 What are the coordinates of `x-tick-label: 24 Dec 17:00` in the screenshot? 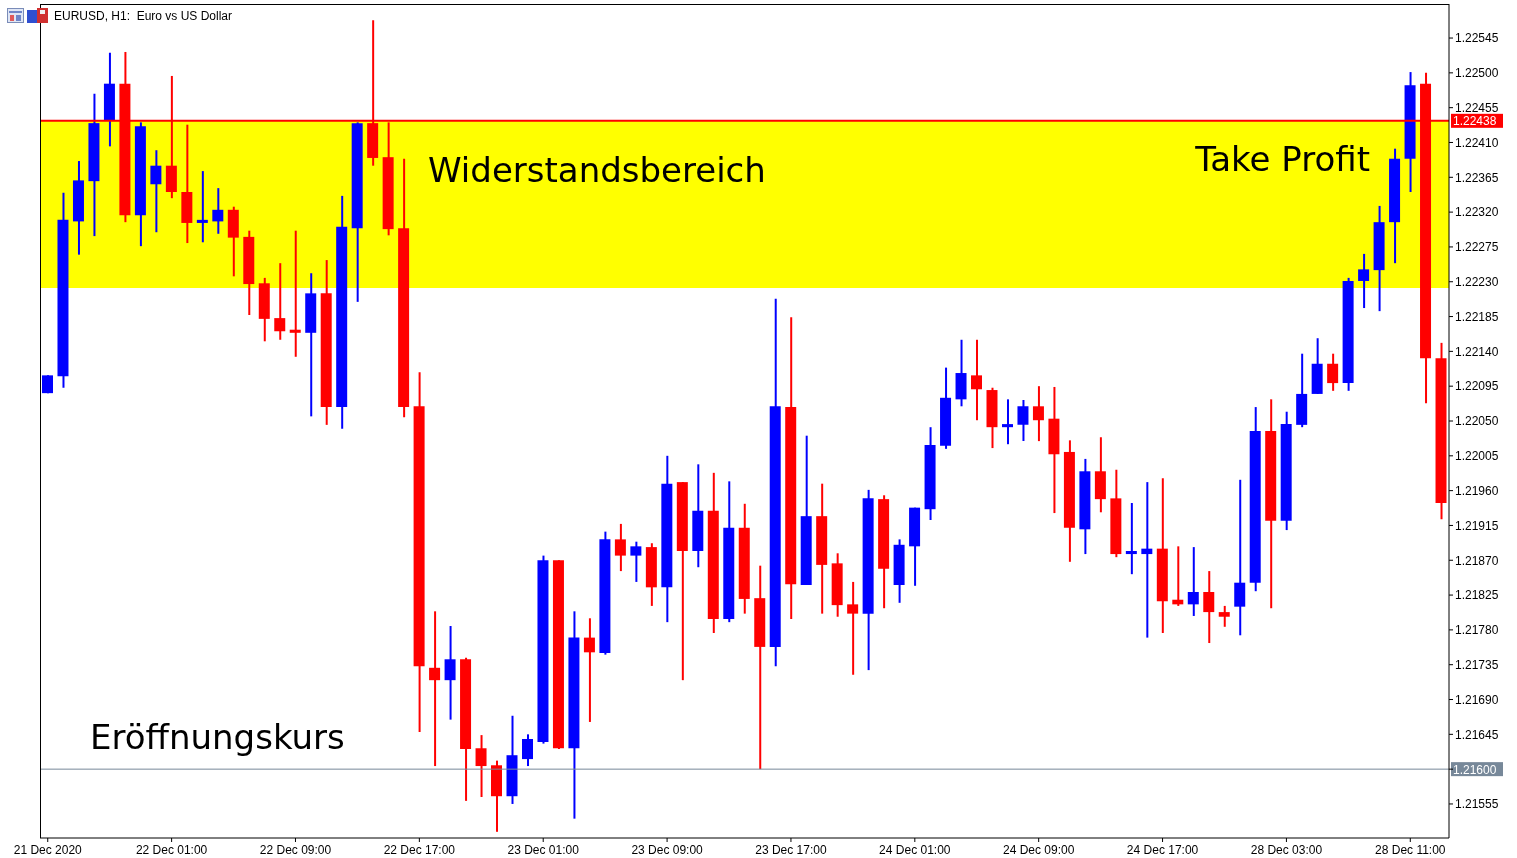 It's located at (1162, 850).